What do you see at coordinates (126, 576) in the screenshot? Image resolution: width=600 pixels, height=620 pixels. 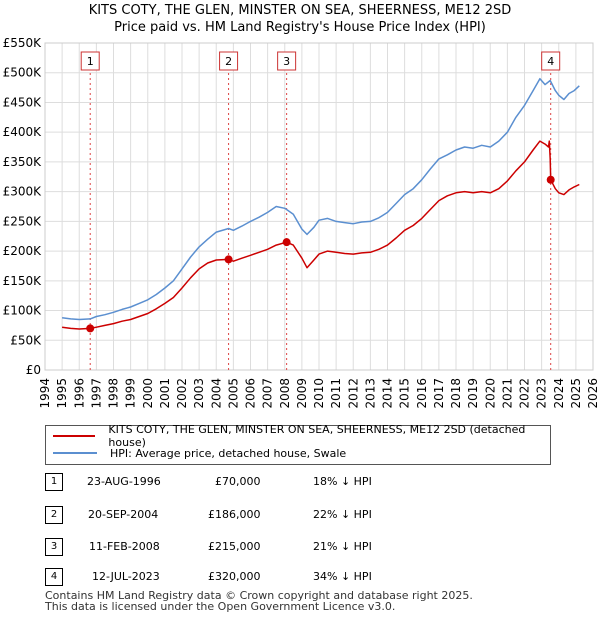 I see `transaction-date: 12-JUL-2023` at bounding box center [126, 576].